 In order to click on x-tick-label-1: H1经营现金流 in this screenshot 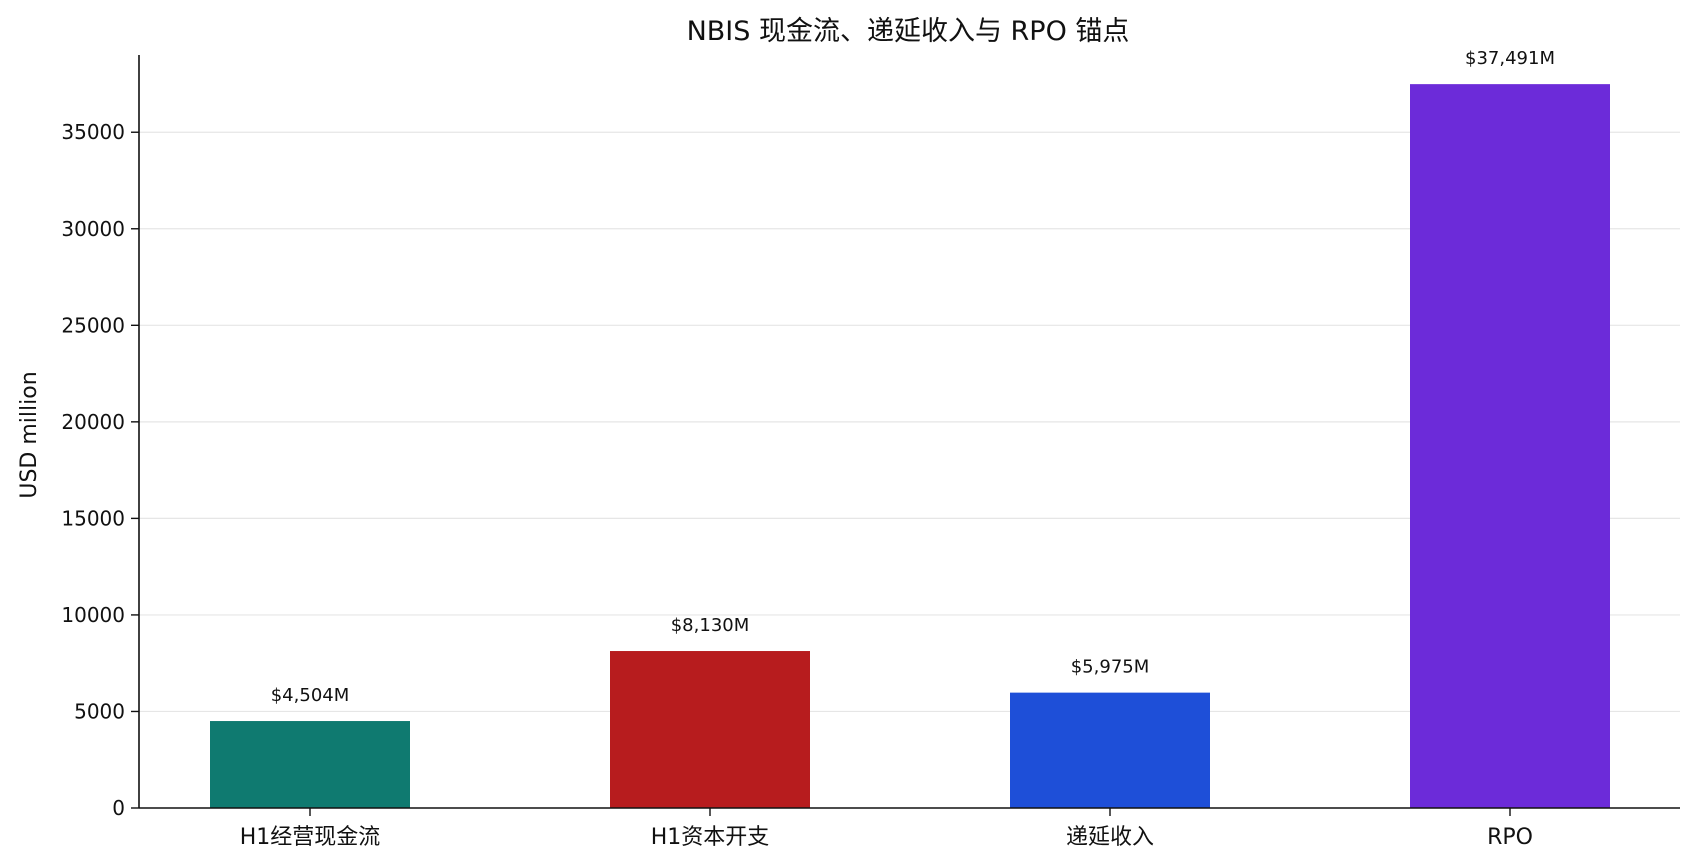, I will do `click(310, 837)`.